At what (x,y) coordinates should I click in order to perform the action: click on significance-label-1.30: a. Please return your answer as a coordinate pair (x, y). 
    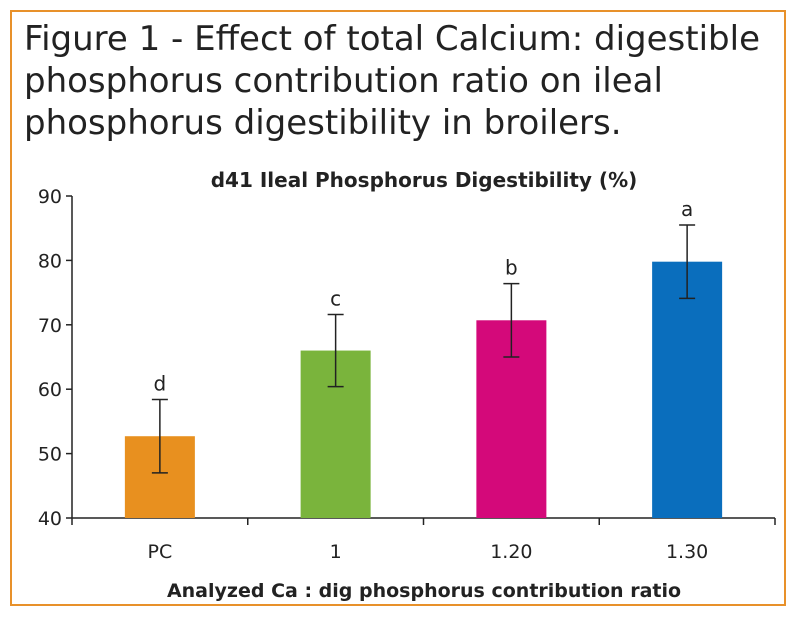
    Looking at the image, I should click on (687, 209).